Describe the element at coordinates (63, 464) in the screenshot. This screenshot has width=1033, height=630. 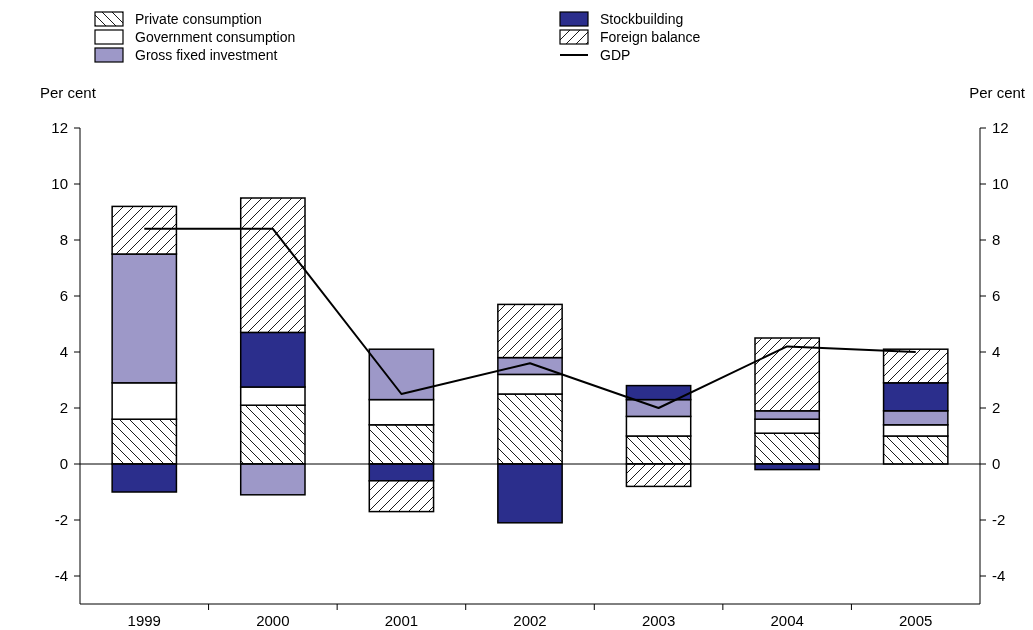
I see `y-tick-label: 0` at that location.